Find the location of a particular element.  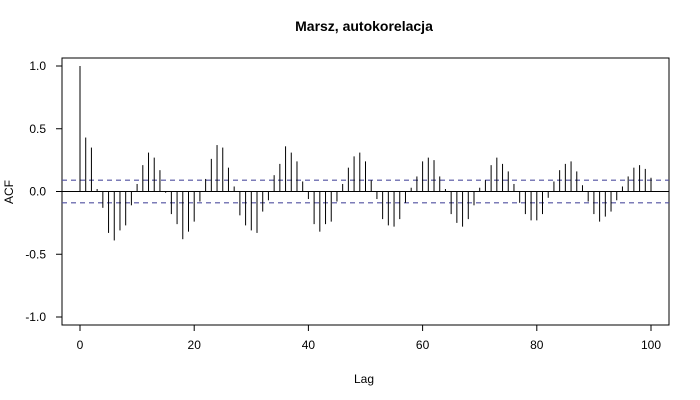

x-tick-label: 60 is located at coordinates (423, 345).